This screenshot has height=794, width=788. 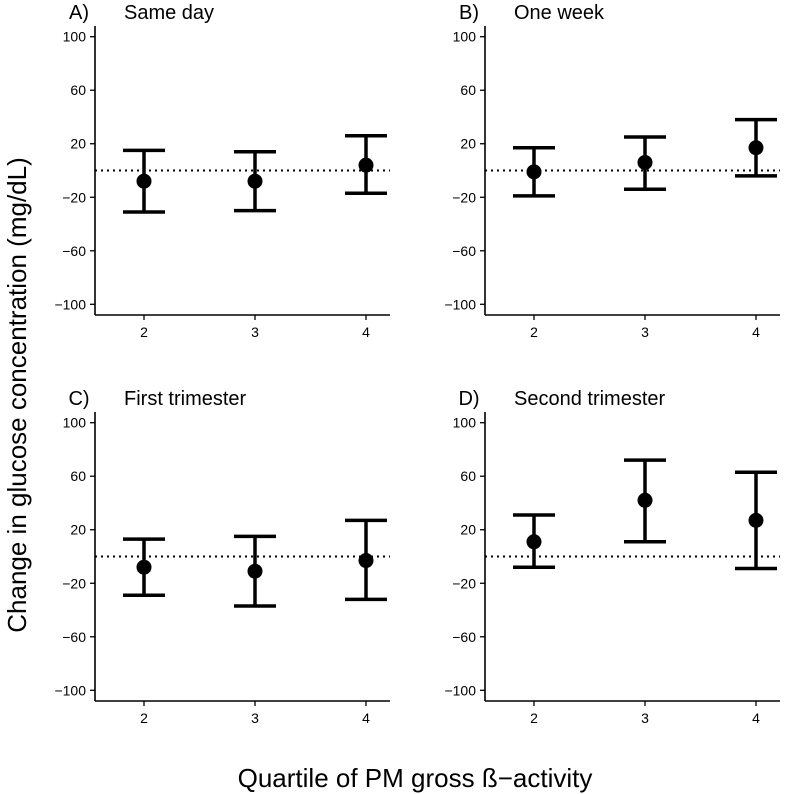 I want to click on panel-title: One week, so click(x=559, y=13).